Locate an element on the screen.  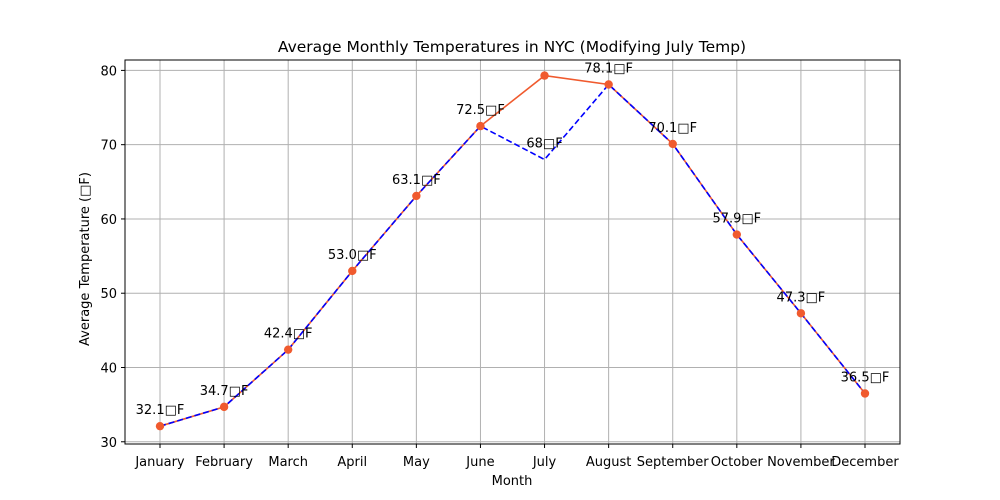
x-axis-label: Month is located at coordinates (512, 481).